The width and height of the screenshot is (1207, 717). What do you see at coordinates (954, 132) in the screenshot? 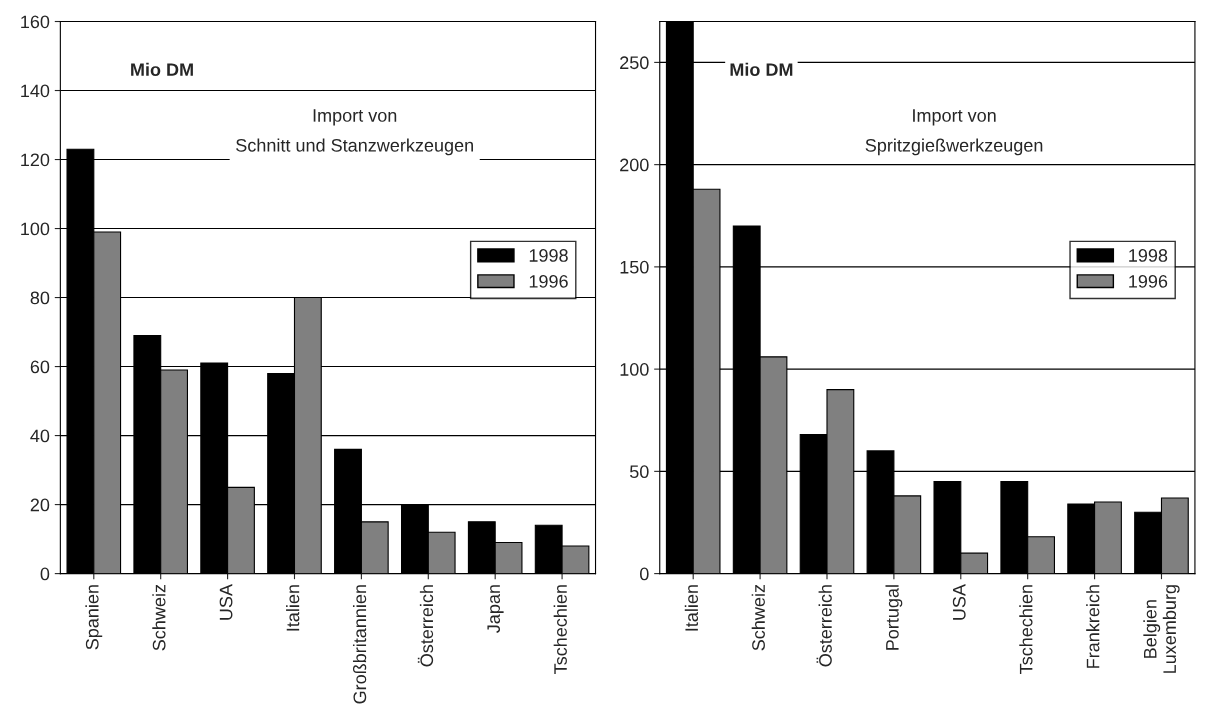
I see `text: Import von Spritzgießwerkzeugen` at bounding box center [954, 132].